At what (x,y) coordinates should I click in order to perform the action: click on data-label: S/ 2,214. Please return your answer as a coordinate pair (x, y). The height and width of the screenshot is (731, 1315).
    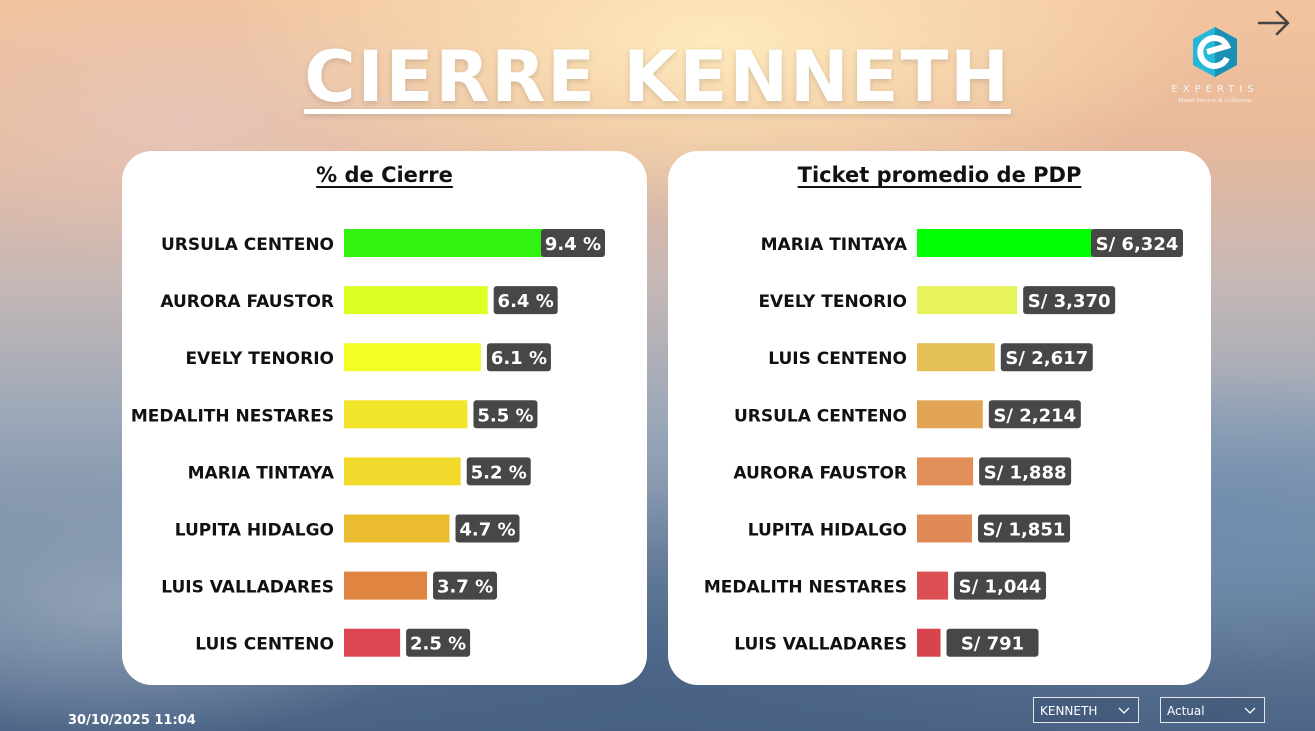
    Looking at the image, I should click on (1034, 415).